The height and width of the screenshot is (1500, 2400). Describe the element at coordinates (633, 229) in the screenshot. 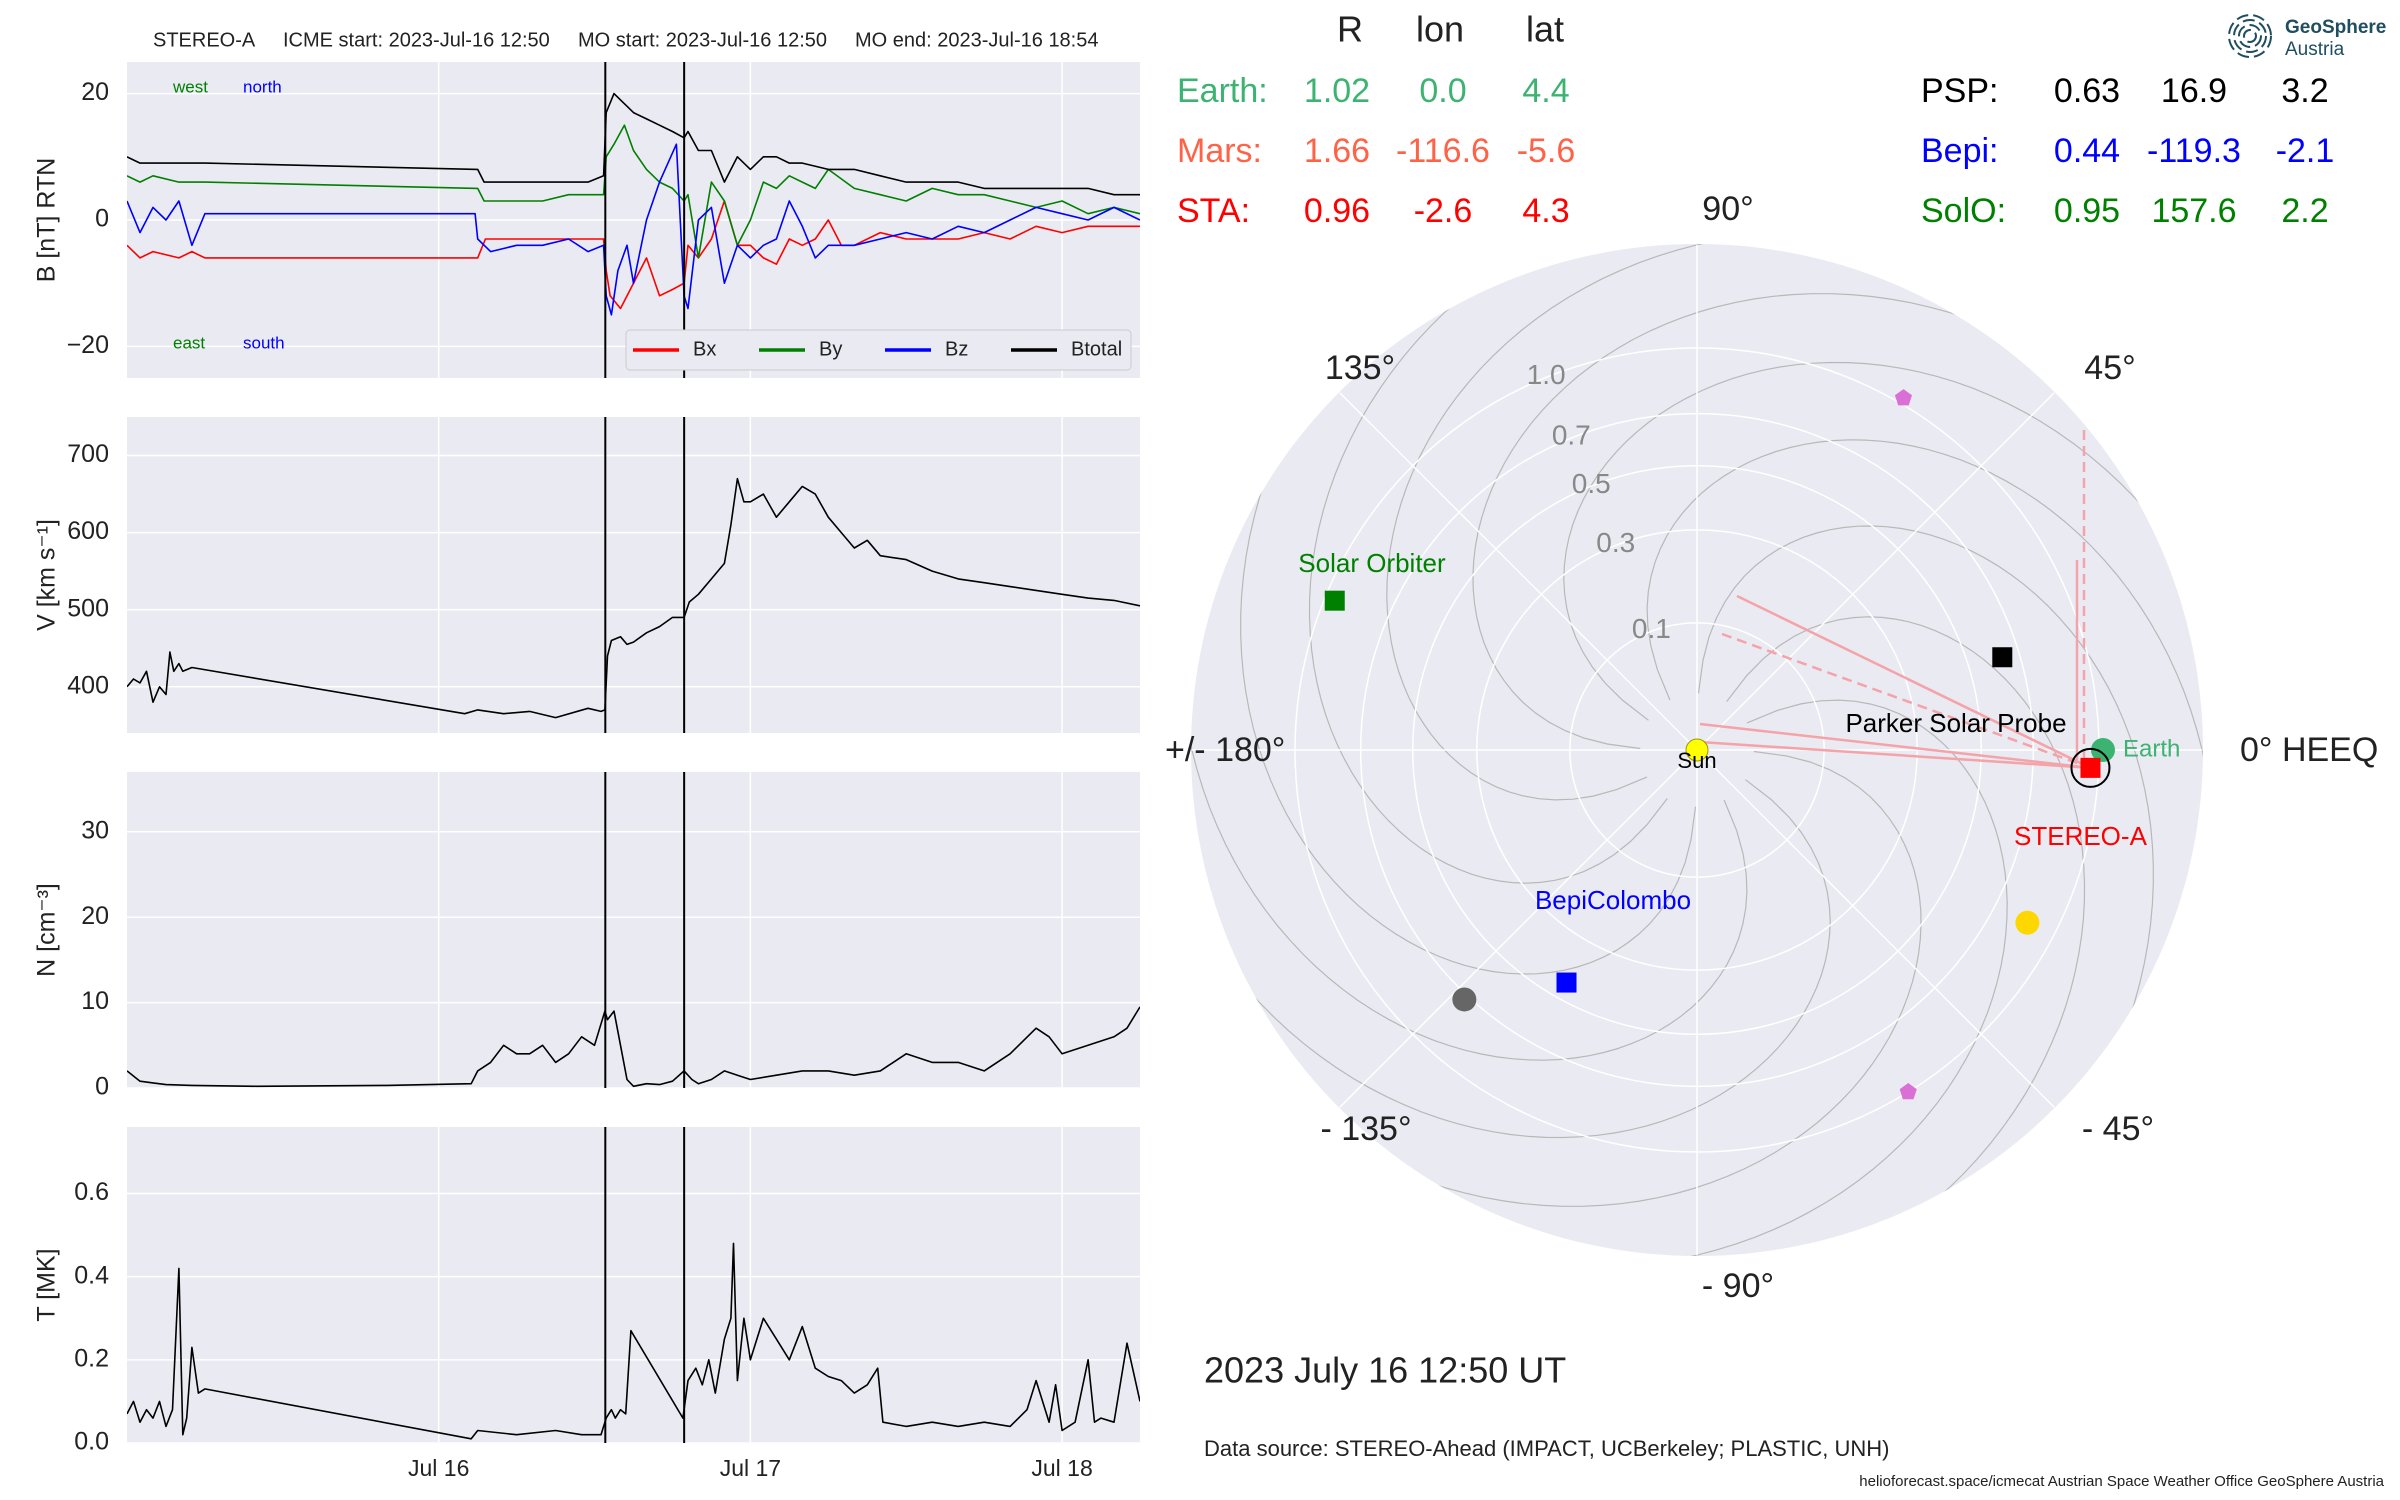

I see `series-line-bz` at that location.